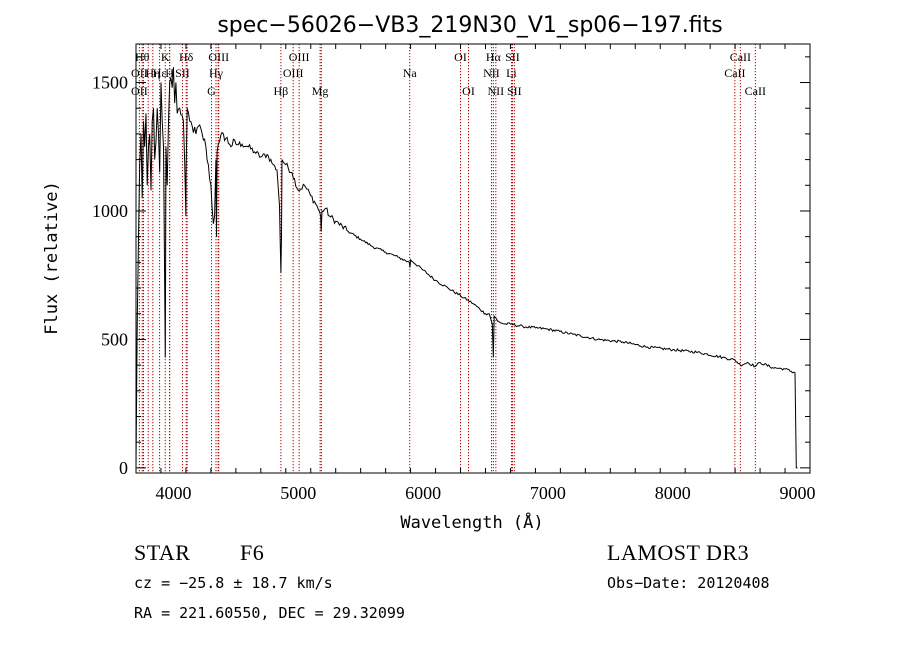 This screenshot has width=900, height=649. Describe the element at coordinates (110, 211) in the screenshot. I see `y-tick-label: 1000` at that location.